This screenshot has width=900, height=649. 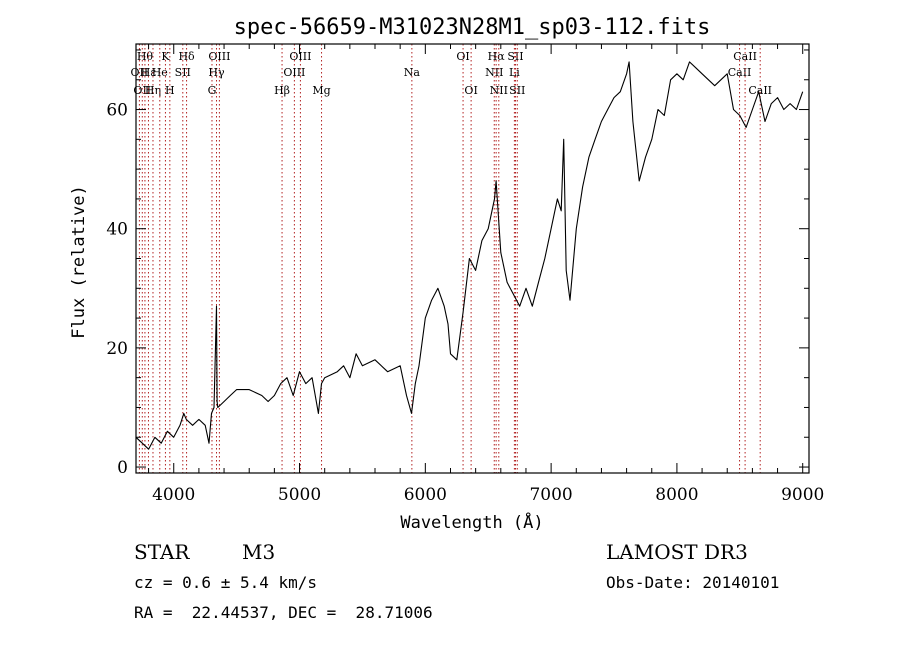 What do you see at coordinates (165, 56) in the screenshot?
I see `line-label-k: K` at bounding box center [165, 56].